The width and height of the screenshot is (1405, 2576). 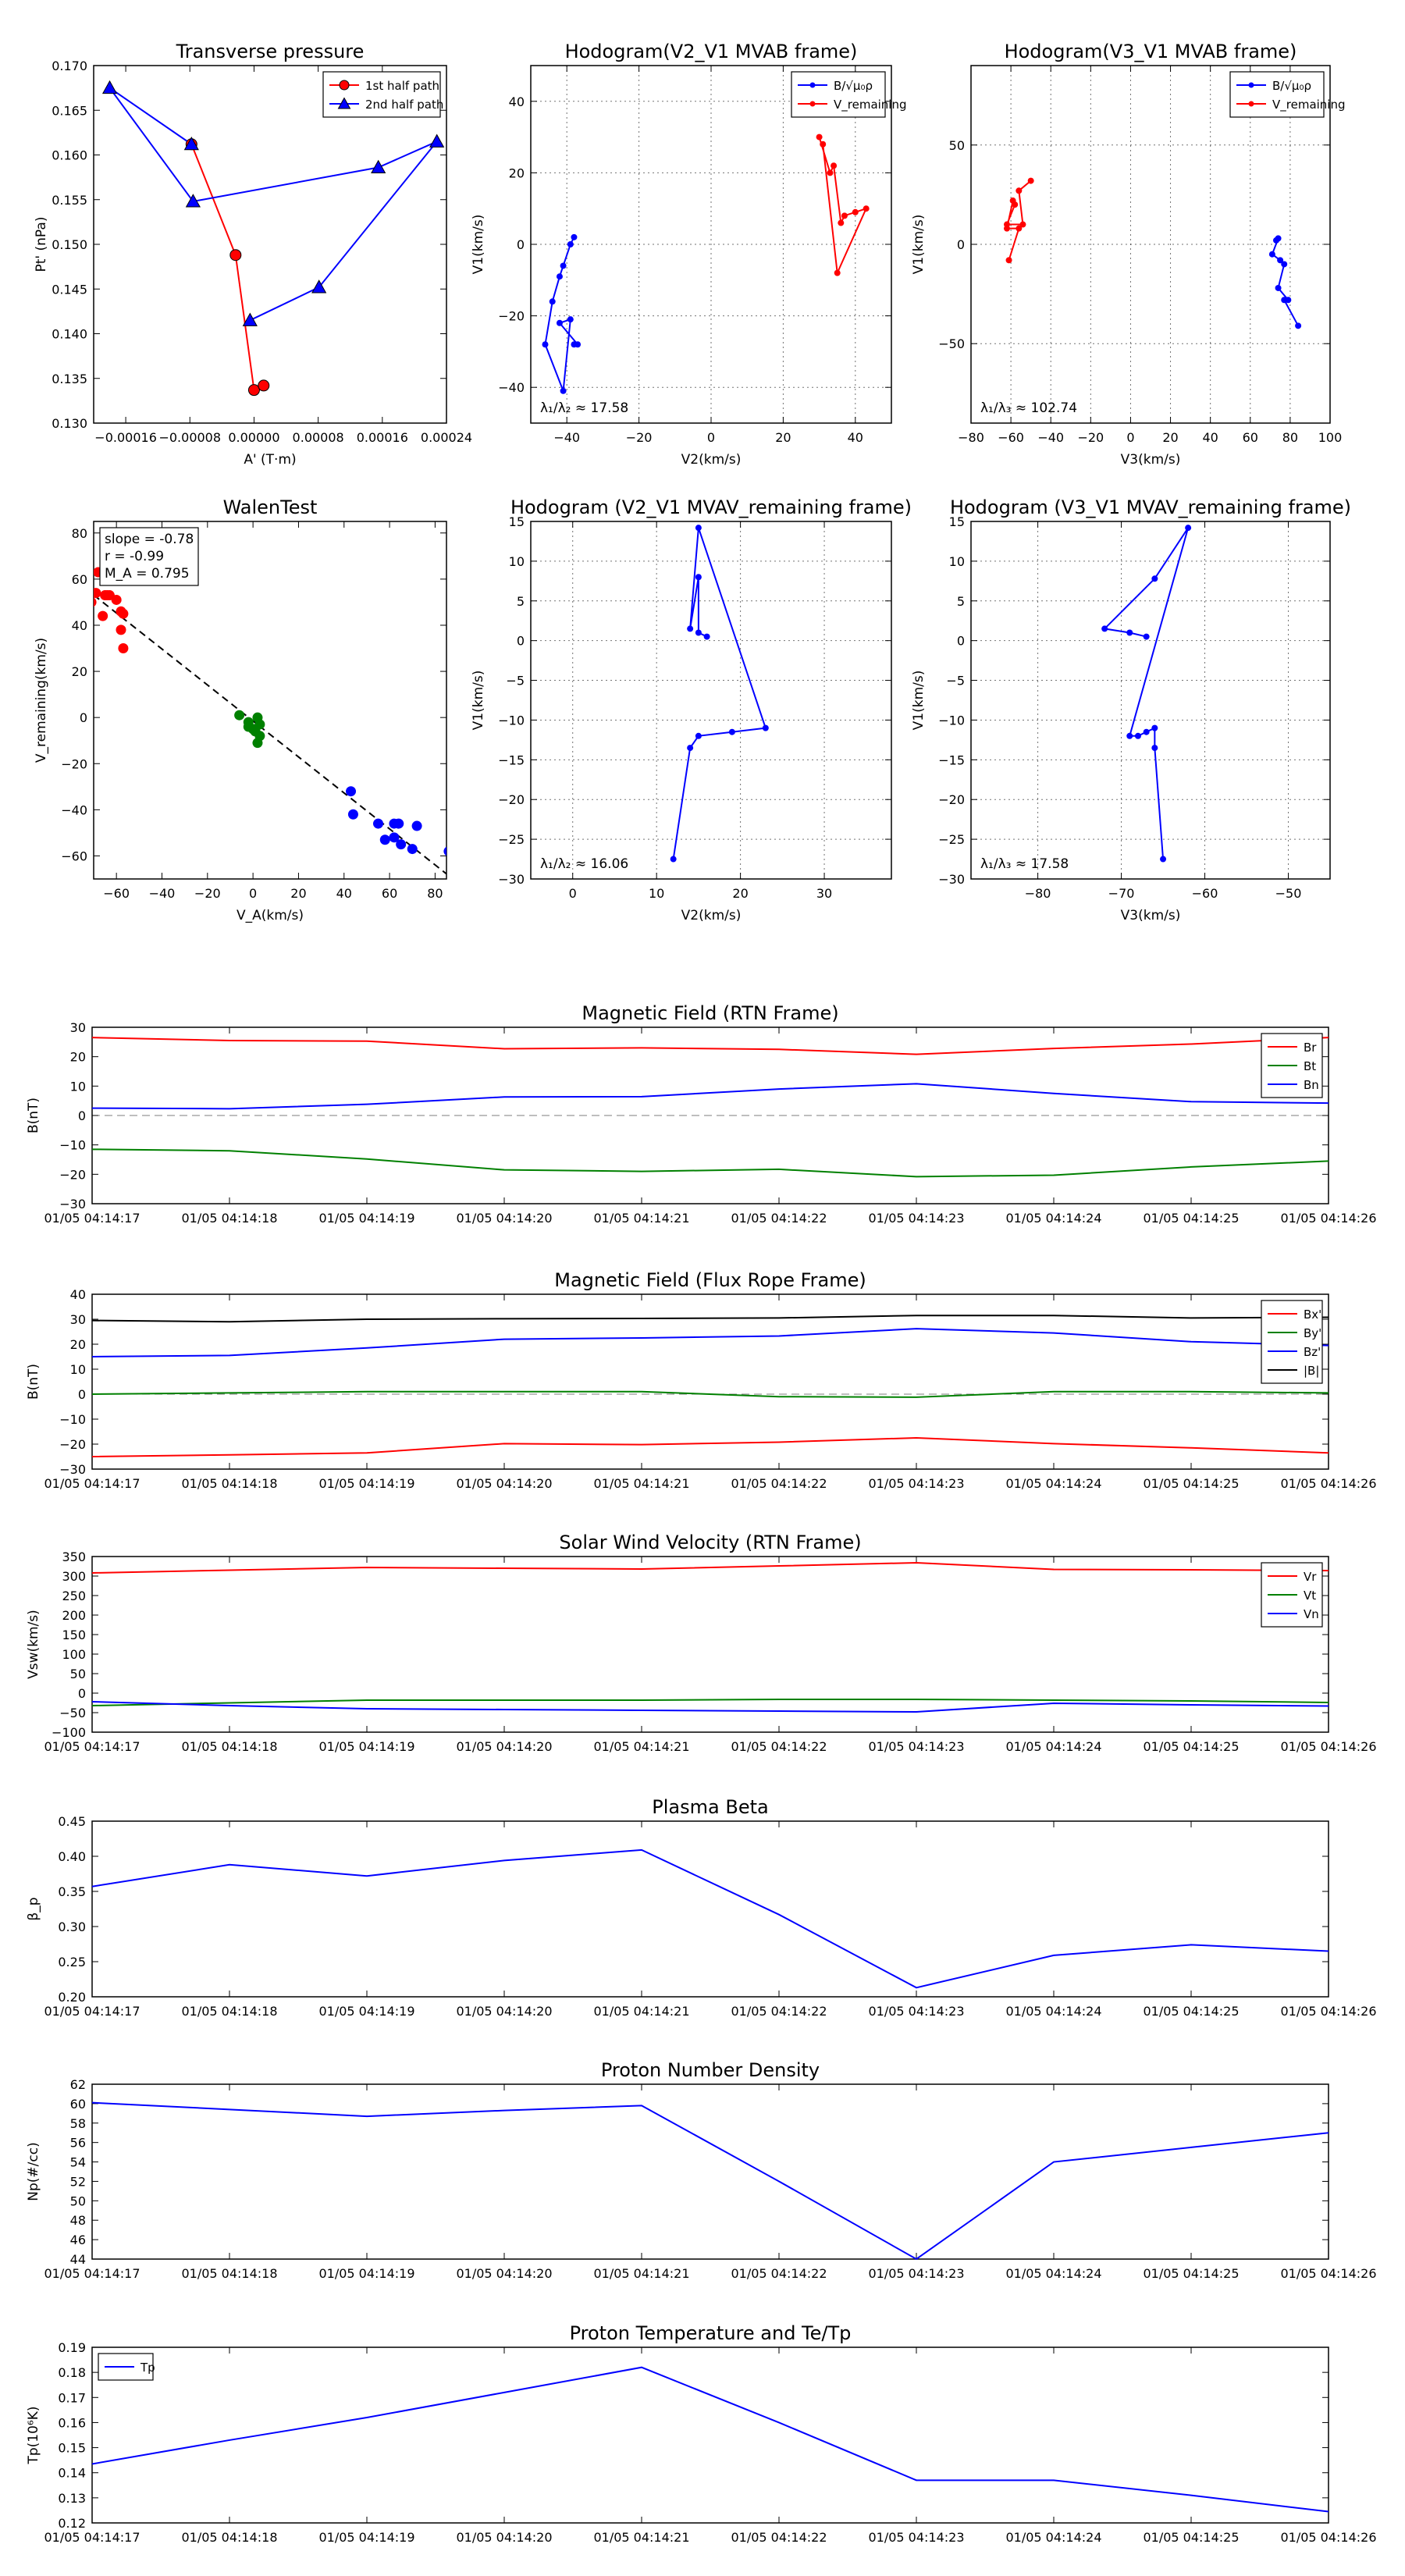 What do you see at coordinates (1024, 864) in the screenshot?
I see `eigenvalue-ratio-label: λ₁/λ₃ ≈ 17.58` at bounding box center [1024, 864].